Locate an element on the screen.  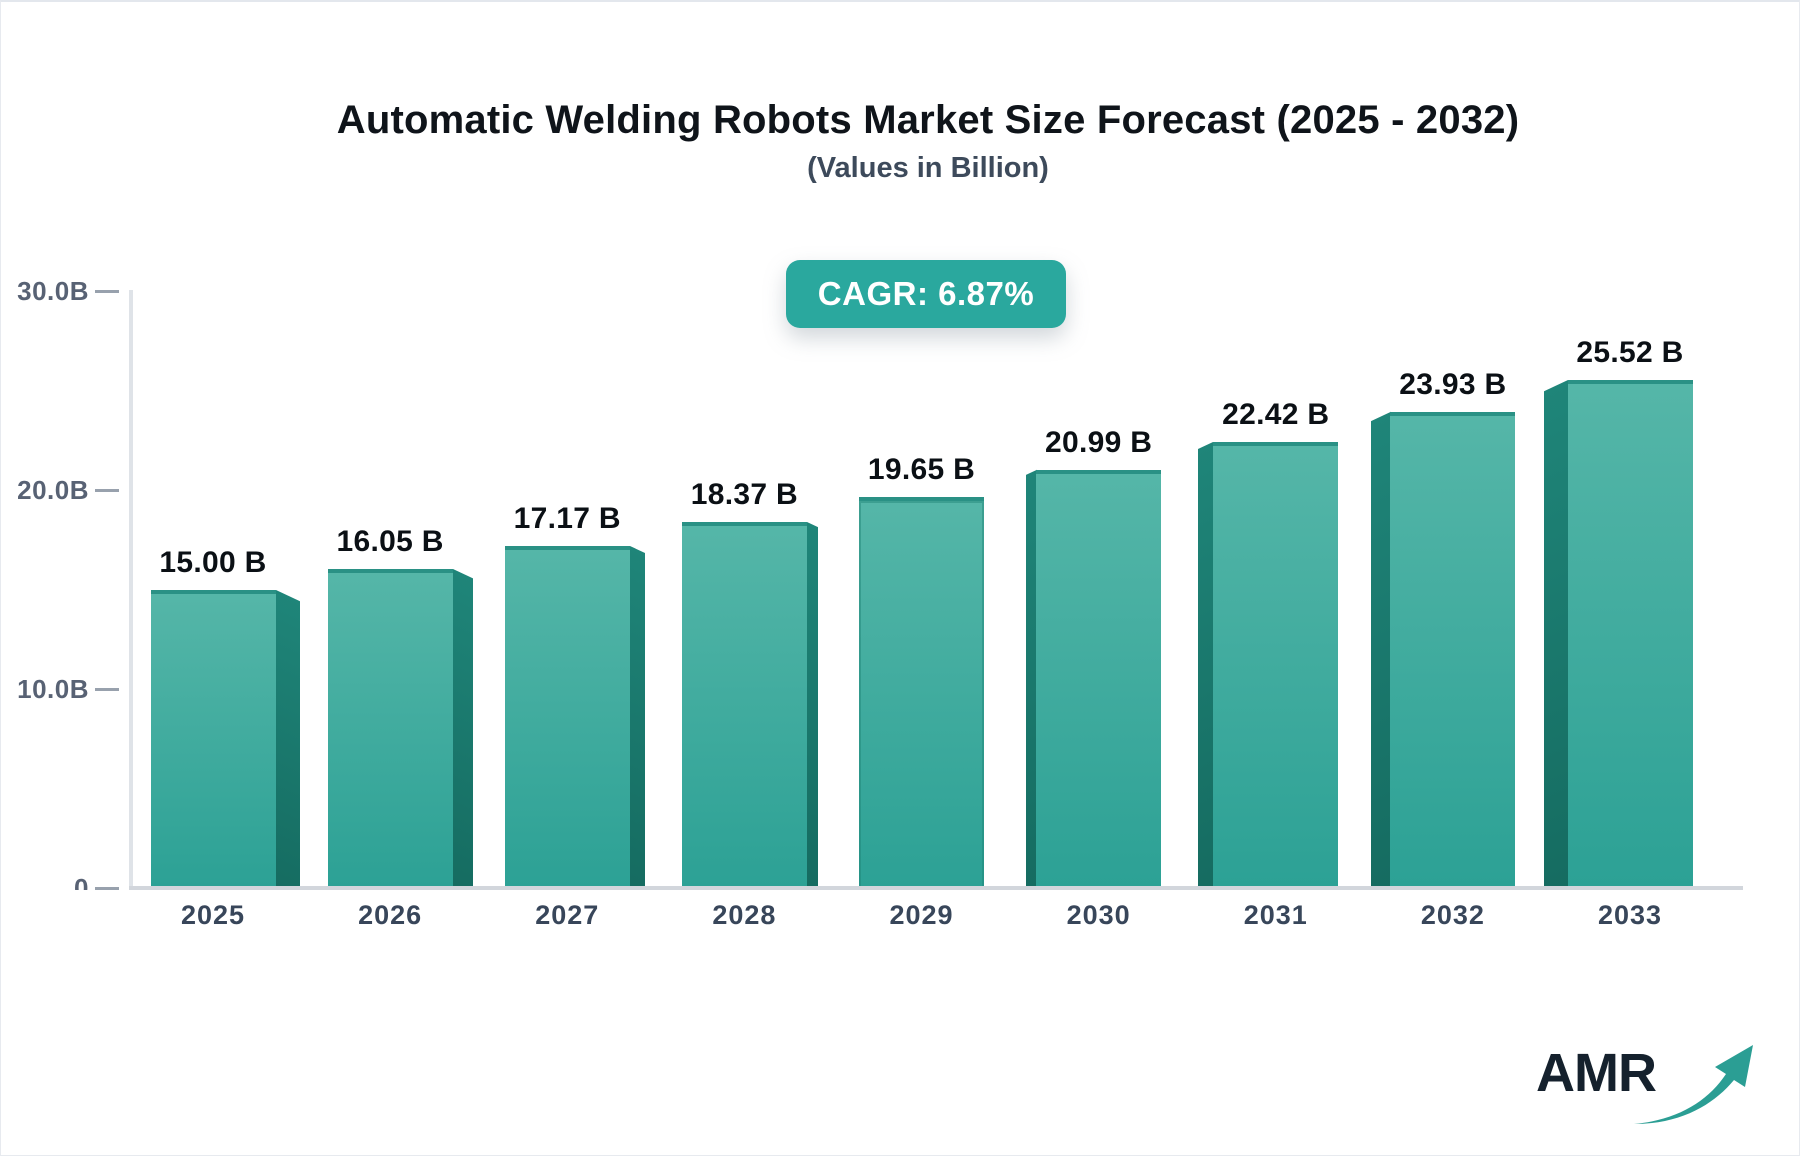
x-axis-line is located at coordinates (936, 888).